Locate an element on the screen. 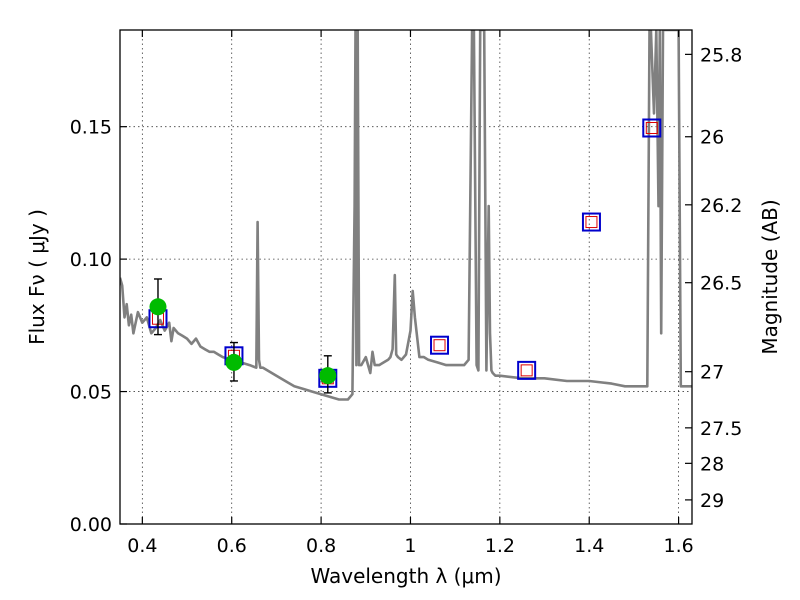 The image size is (800, 600). x-tick-label: 1 is located at coordinates (410, 546).